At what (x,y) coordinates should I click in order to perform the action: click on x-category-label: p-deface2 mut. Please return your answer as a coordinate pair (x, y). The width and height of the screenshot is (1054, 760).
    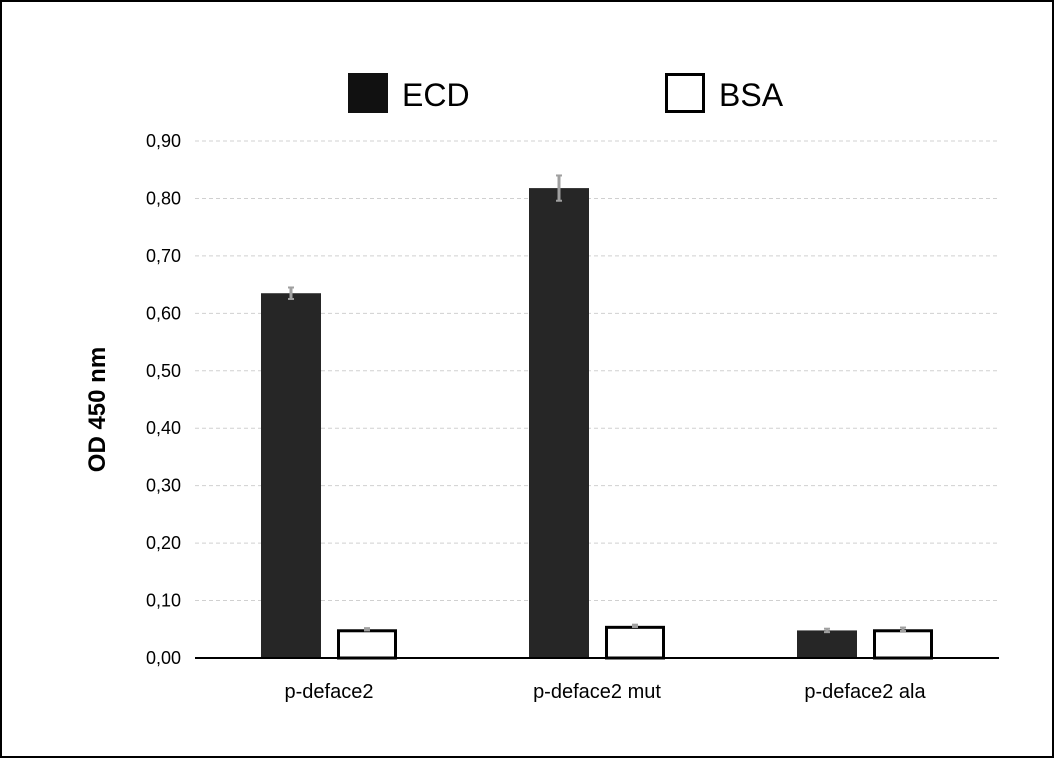
    Looking at the image, I should click on (597, 692).